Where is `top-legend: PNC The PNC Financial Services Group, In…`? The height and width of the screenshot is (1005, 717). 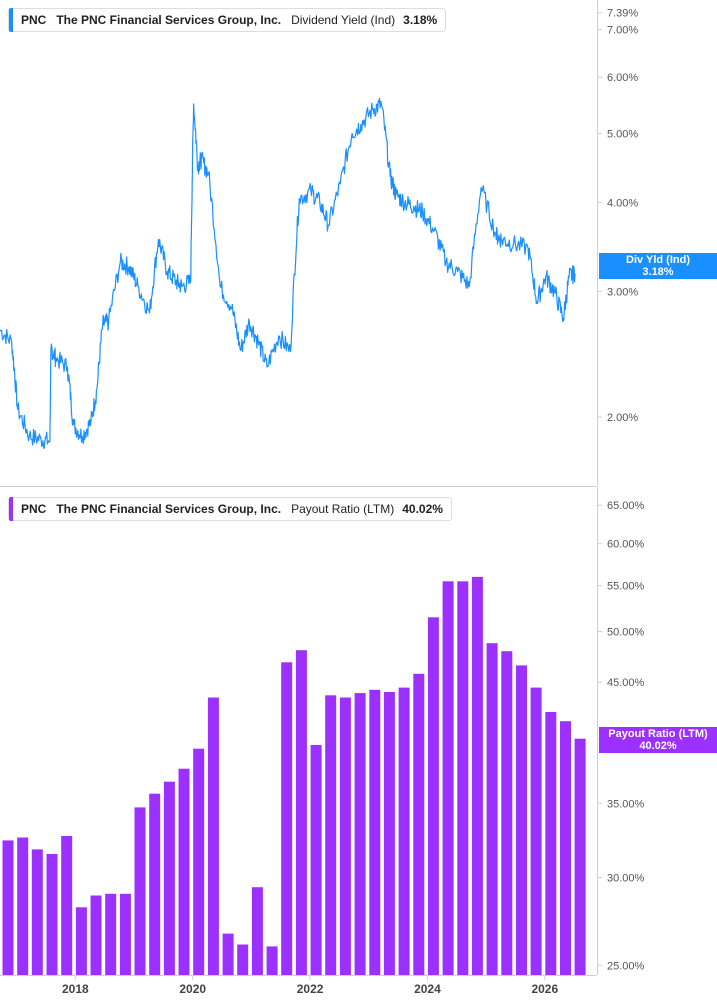
top-legend: PNC The PNC Financial Services Group, In… is located at coordinates (227, 20).